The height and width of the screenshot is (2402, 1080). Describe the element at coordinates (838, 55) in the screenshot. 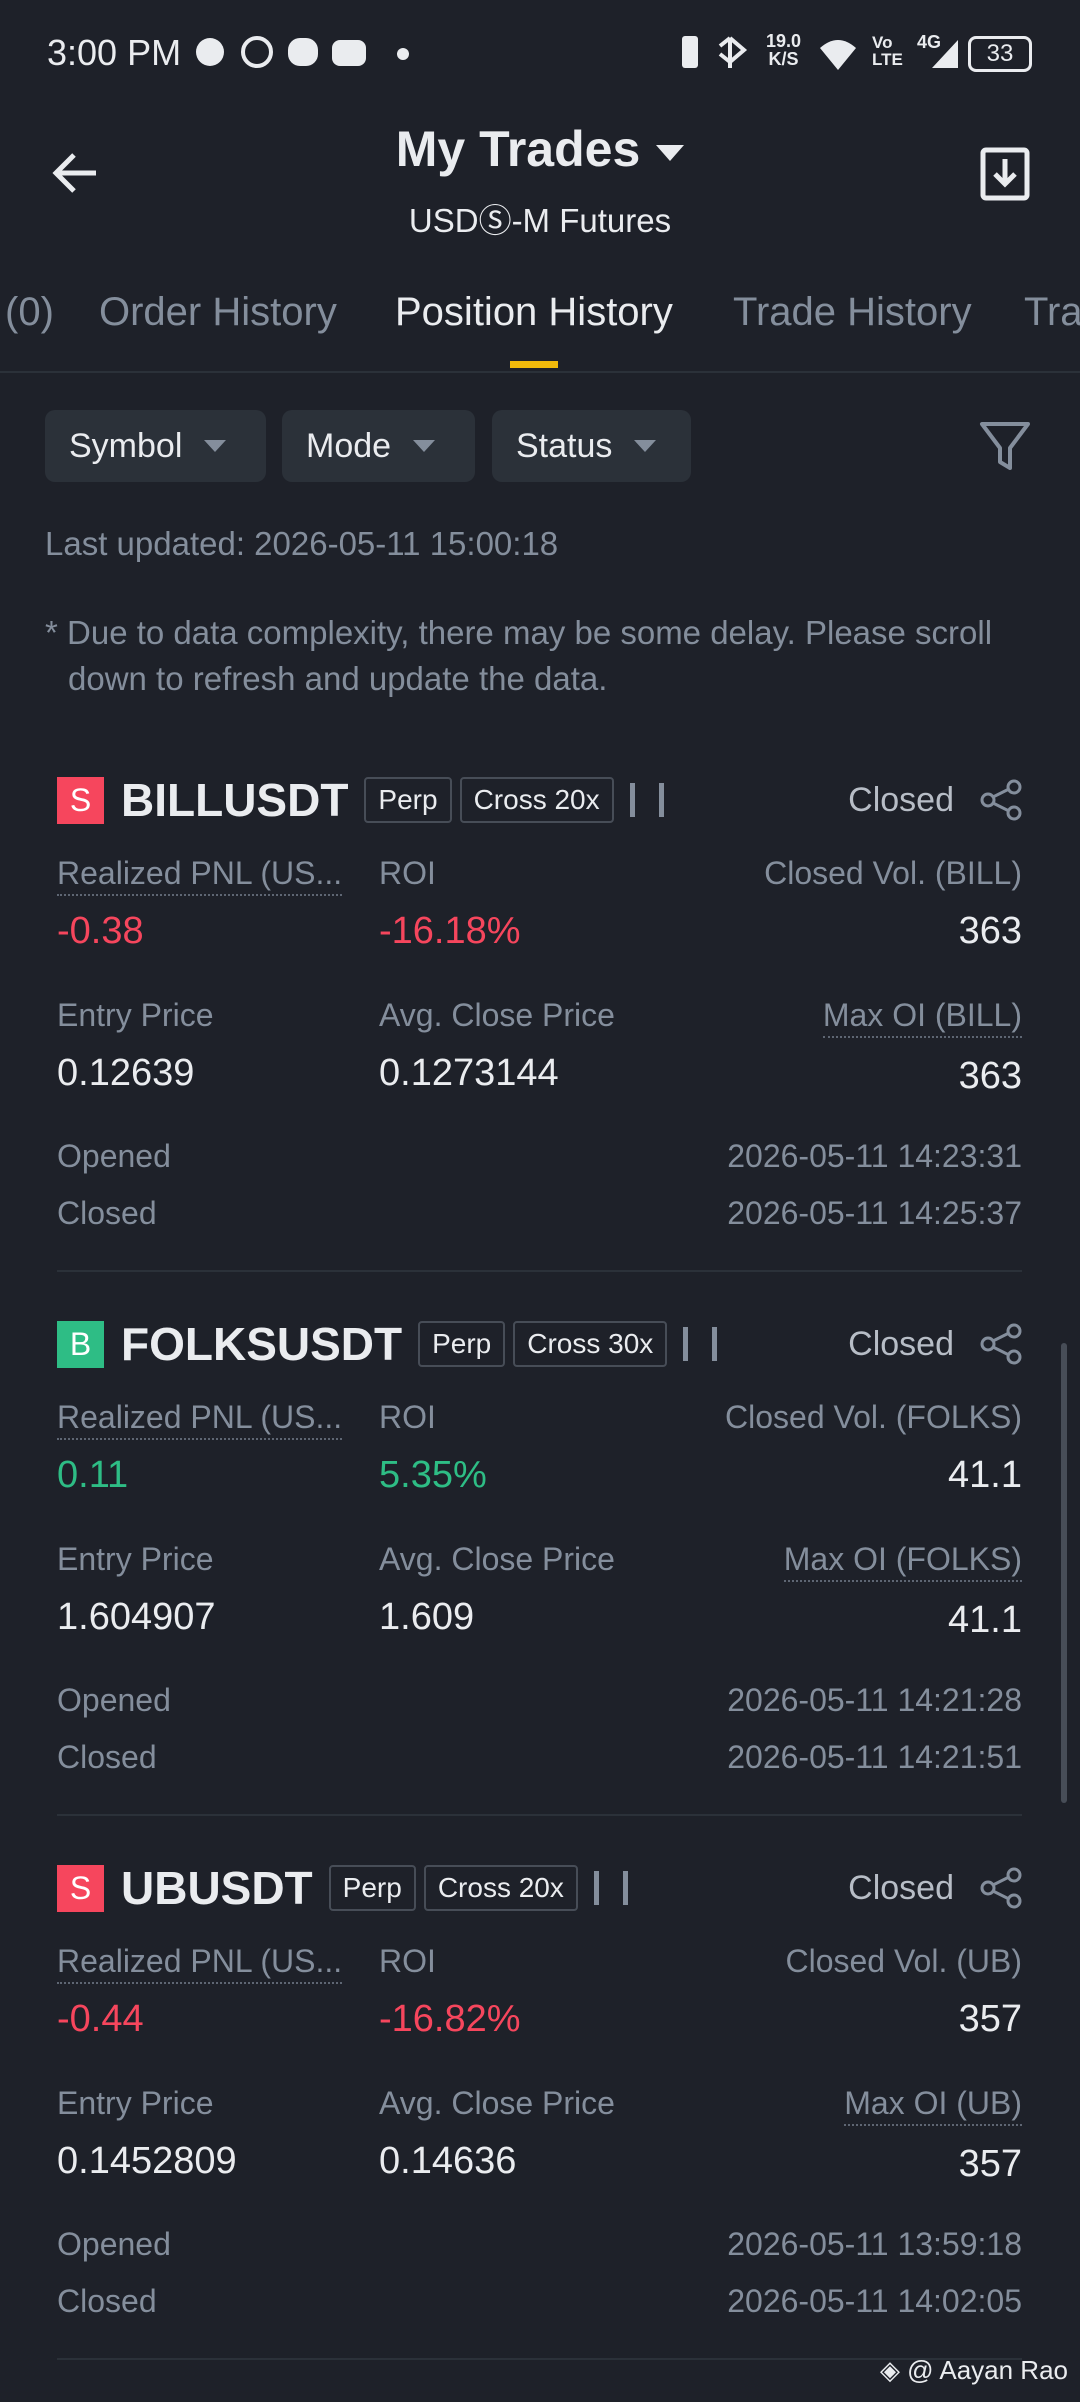

I see `wifi-icon` at that location.